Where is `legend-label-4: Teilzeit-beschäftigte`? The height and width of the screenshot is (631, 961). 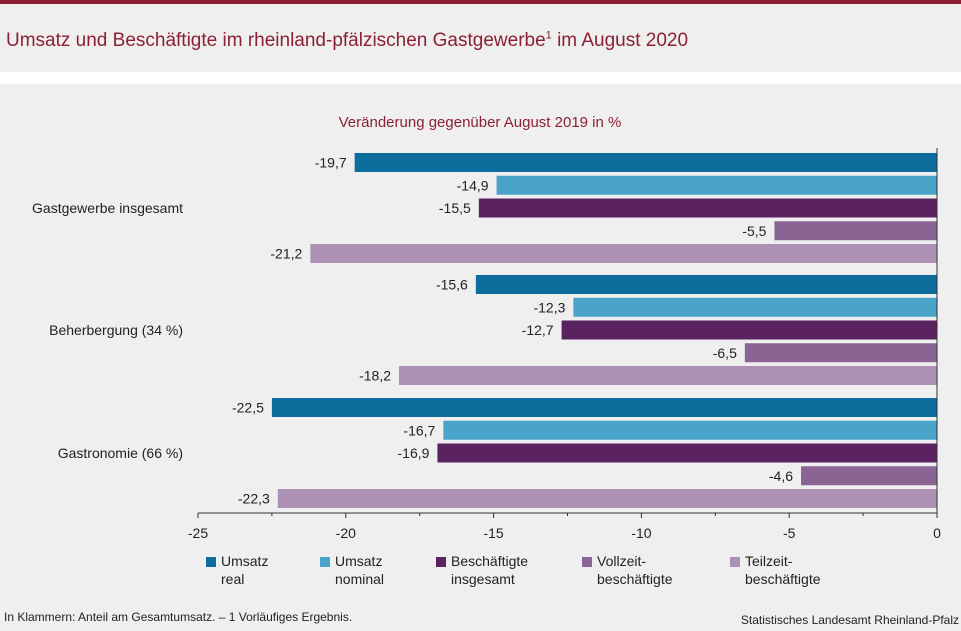 legend-label-4: Teilzeit-beschäftigte is located at coordinates (800, 570).